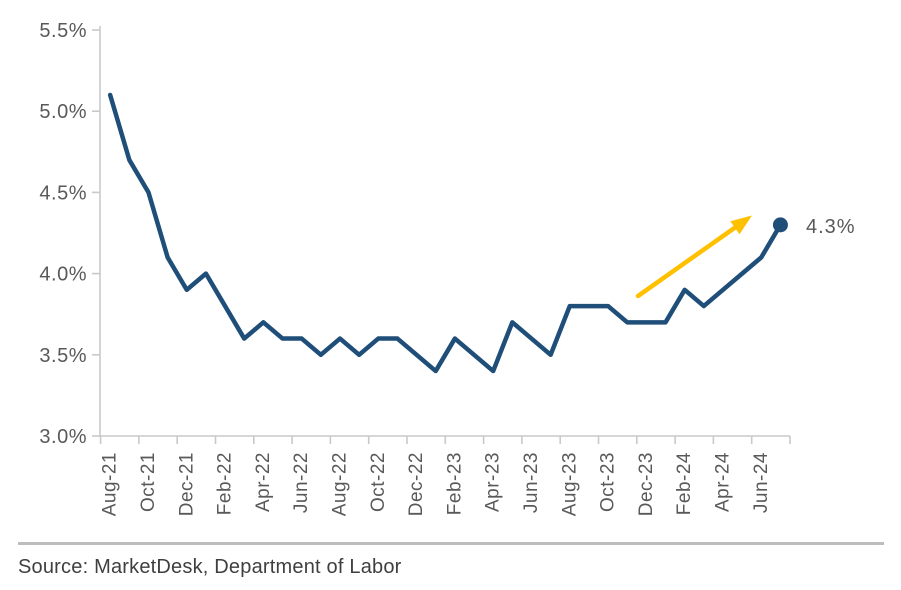  I want to click on x-axis-label: Apr-23, so click(493, 482).